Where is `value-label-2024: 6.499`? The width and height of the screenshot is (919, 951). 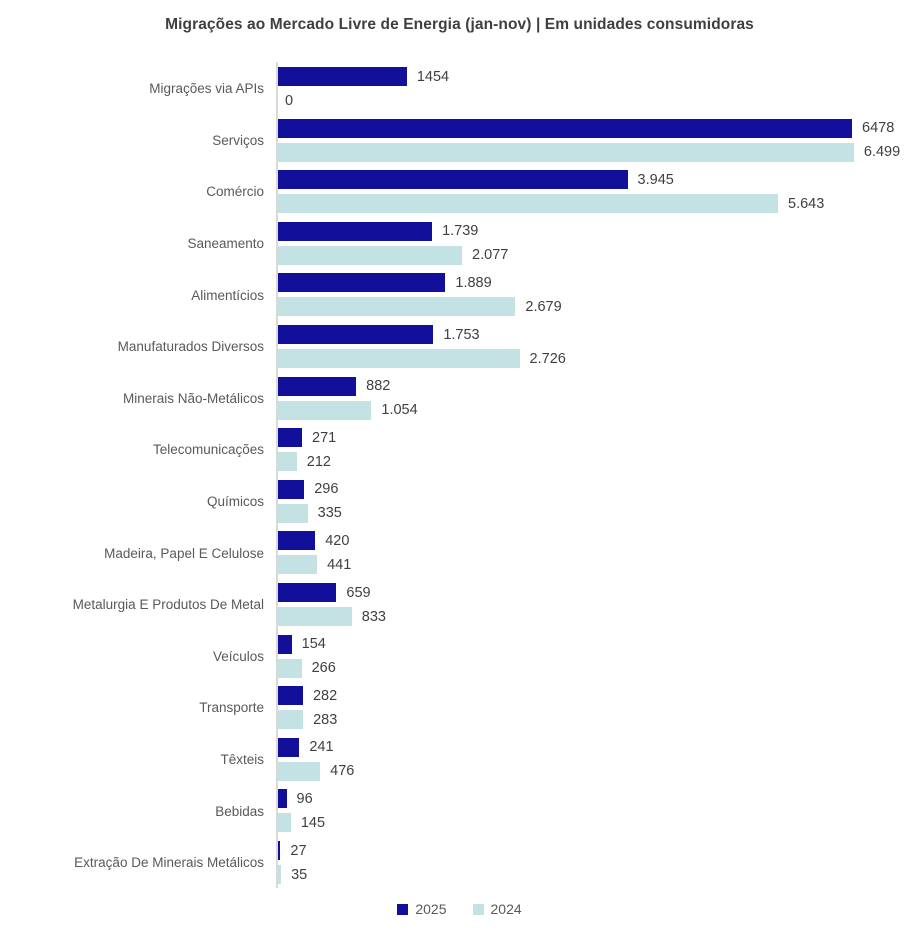
value-label-2024: 6.499 is located at coordinates (882, 152).